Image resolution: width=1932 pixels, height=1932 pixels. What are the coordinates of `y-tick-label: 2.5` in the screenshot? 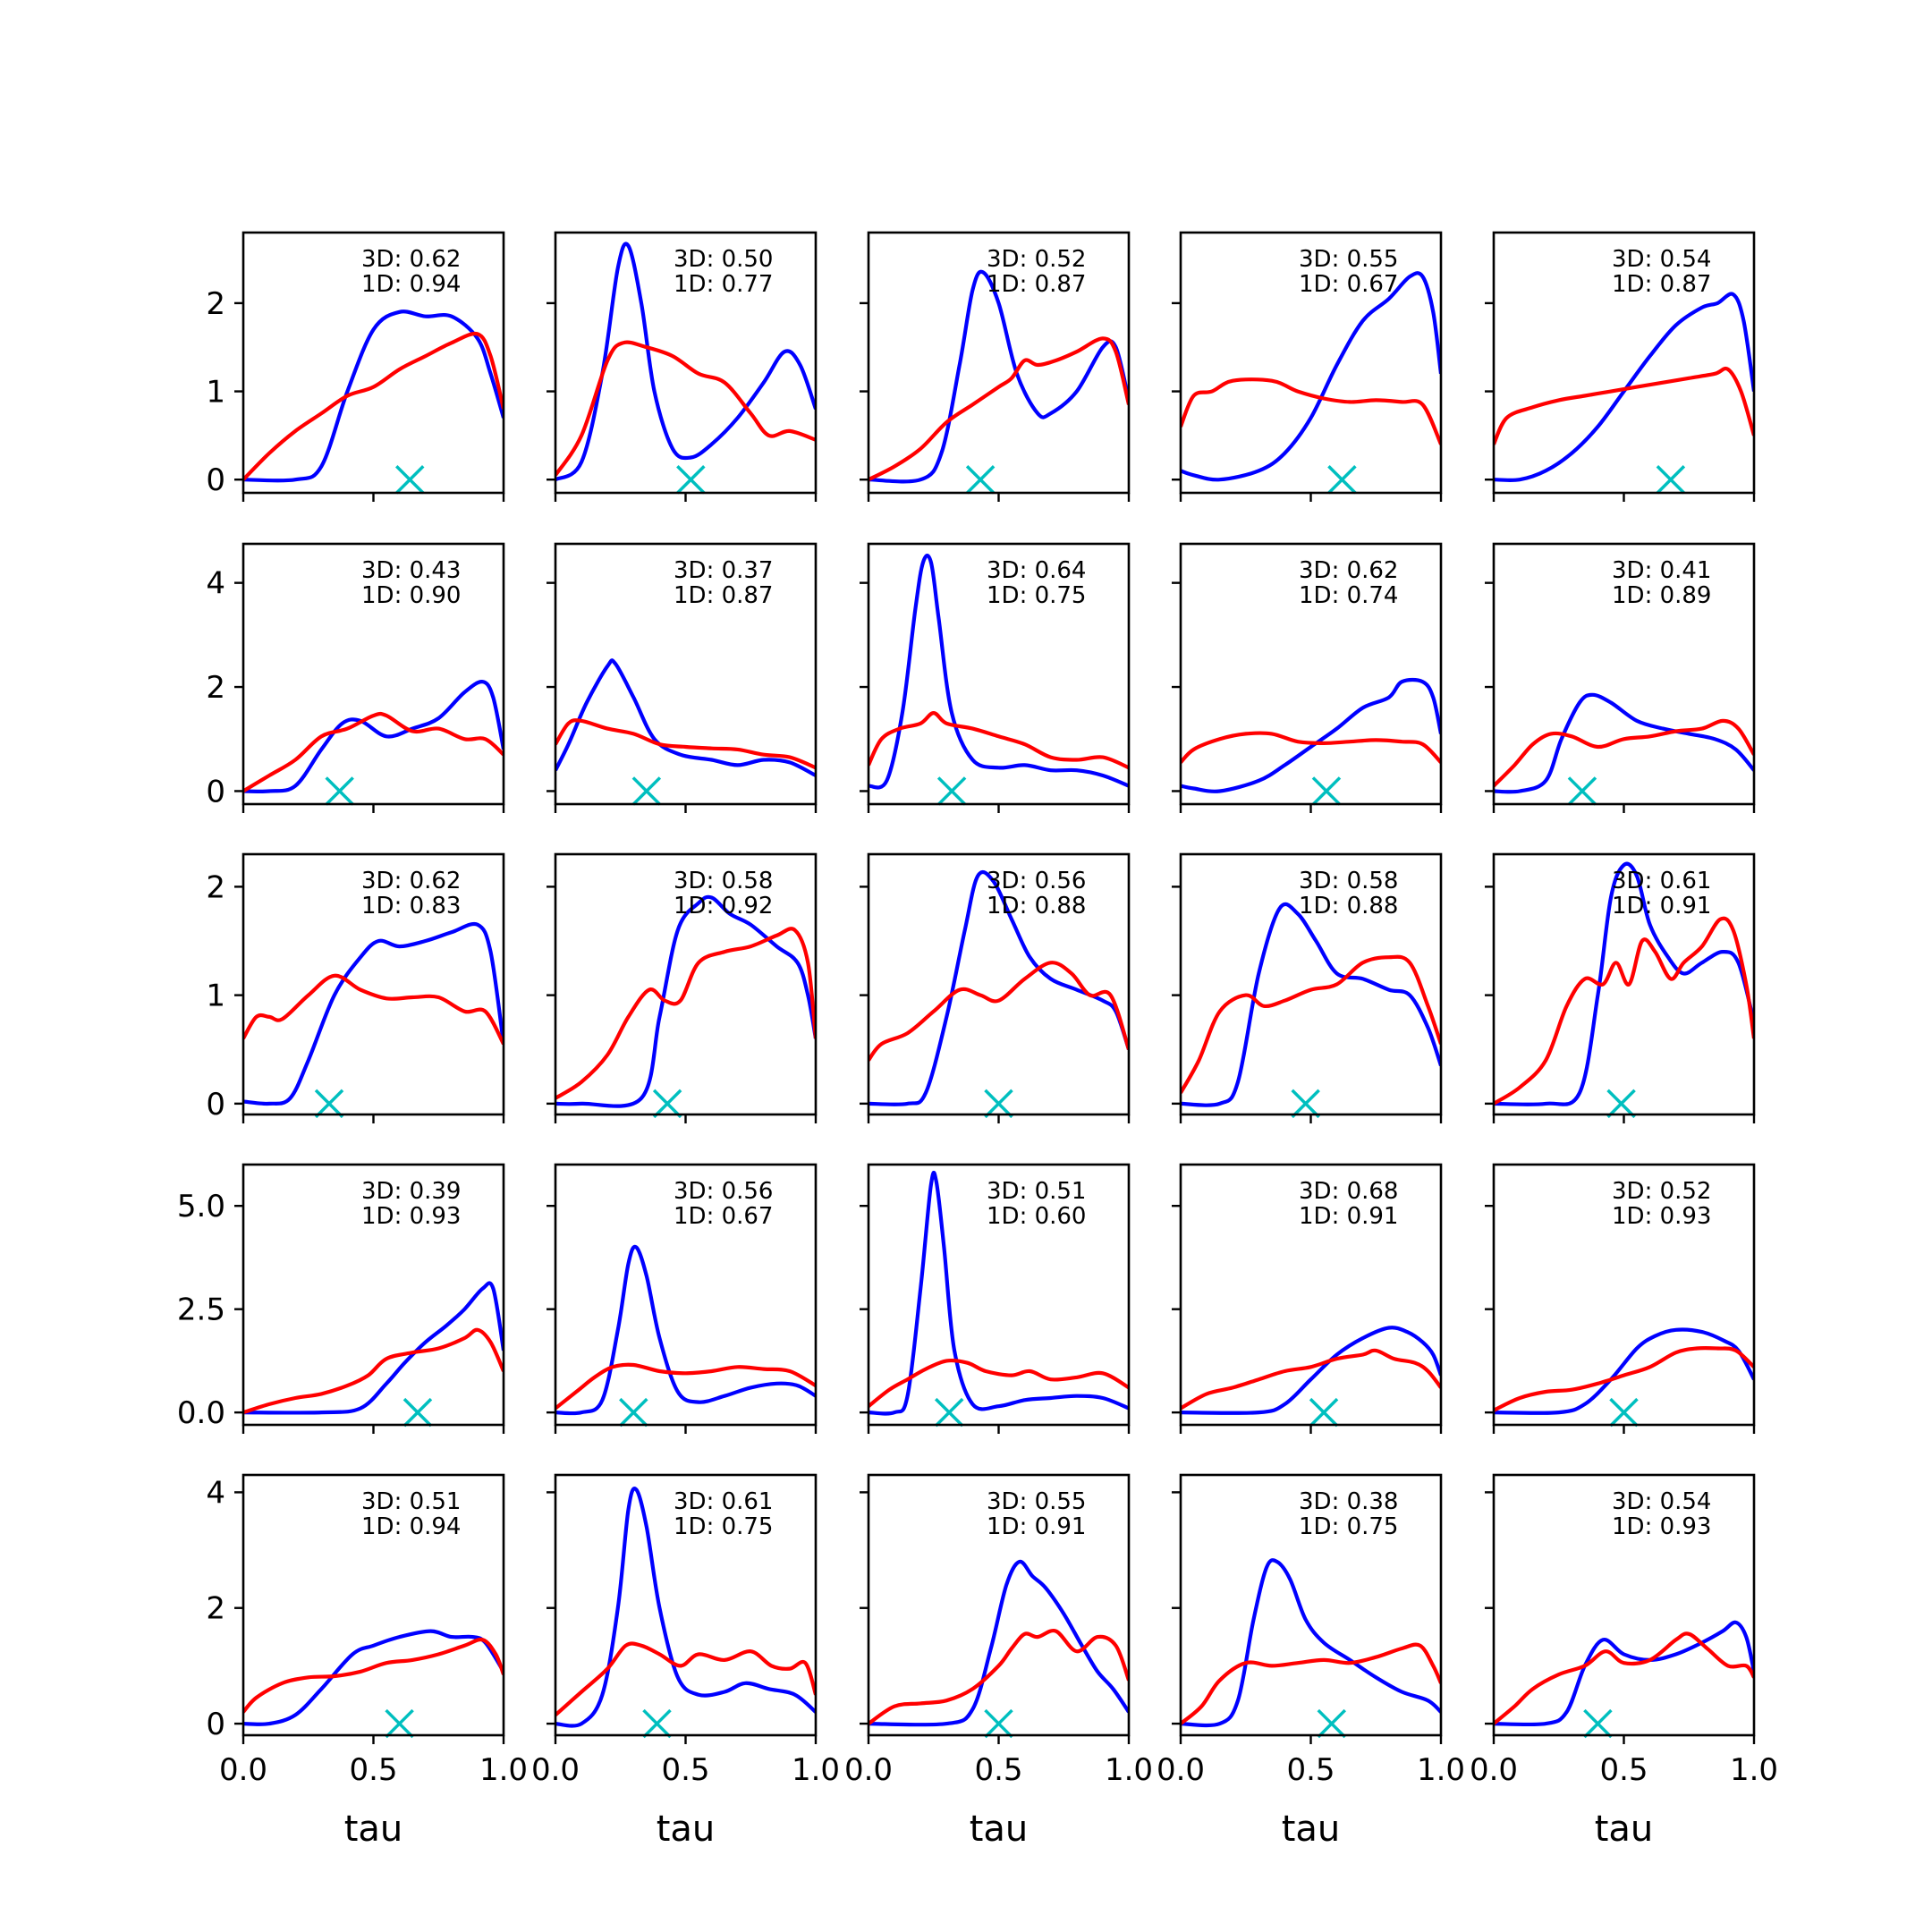 It's located at (201, 1310).